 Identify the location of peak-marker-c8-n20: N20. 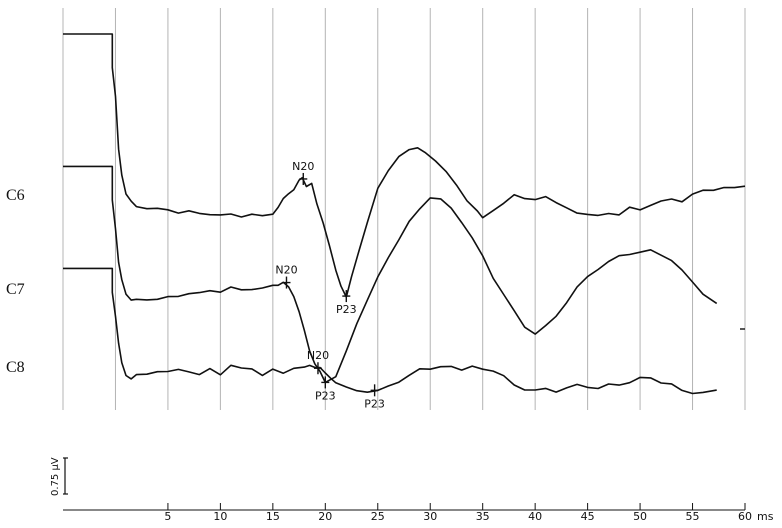
(318, 362).